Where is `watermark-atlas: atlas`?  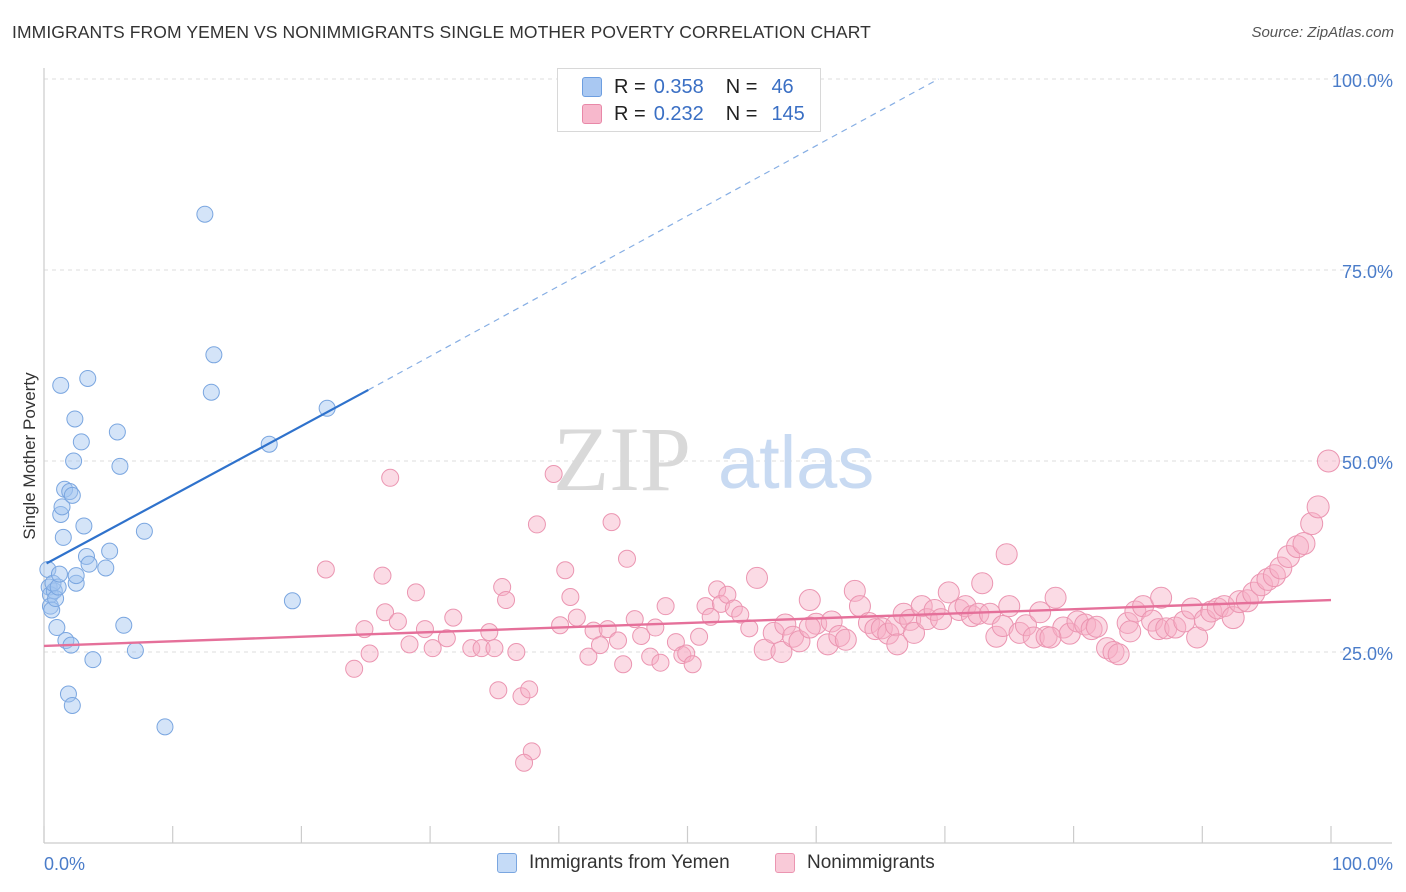
watermark-atlas: atlas is located at coordinates (796, 462).